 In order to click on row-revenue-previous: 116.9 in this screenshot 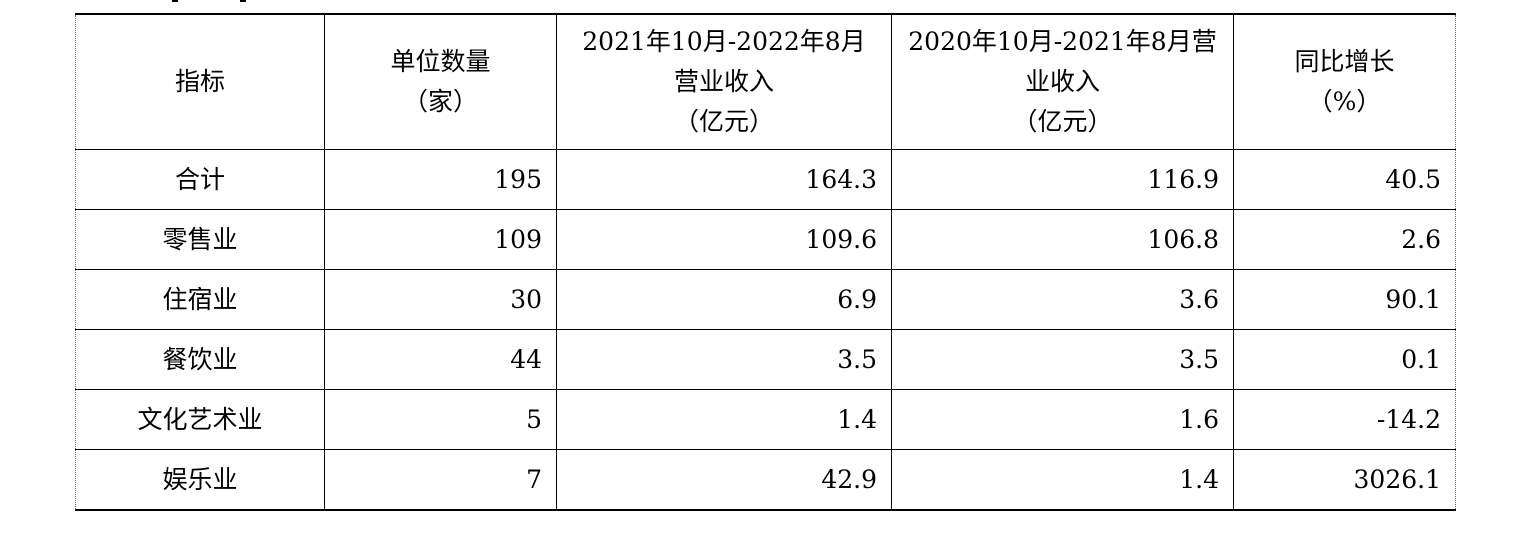, I will do `click(1062, 179)`.